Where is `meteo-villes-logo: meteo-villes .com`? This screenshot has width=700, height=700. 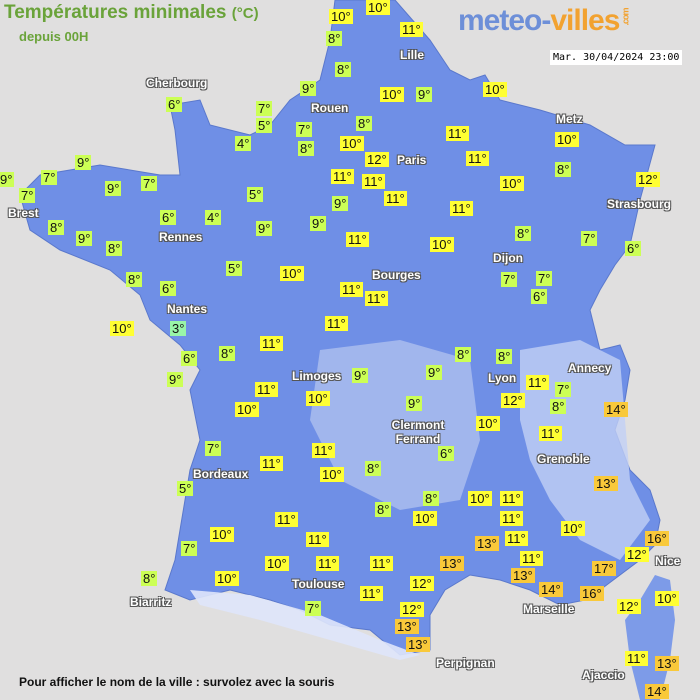 meteo-villes-logo: meteo-villes .com is located at coordinates (547, 21).